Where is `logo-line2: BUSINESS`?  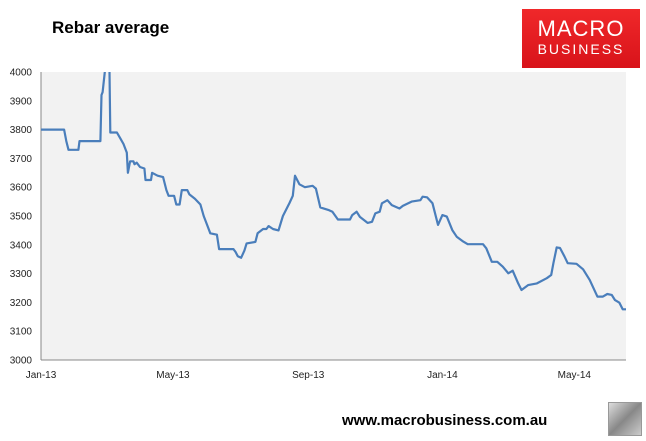
logo-line2: BUSINESS is located at coordinates (581, 49).